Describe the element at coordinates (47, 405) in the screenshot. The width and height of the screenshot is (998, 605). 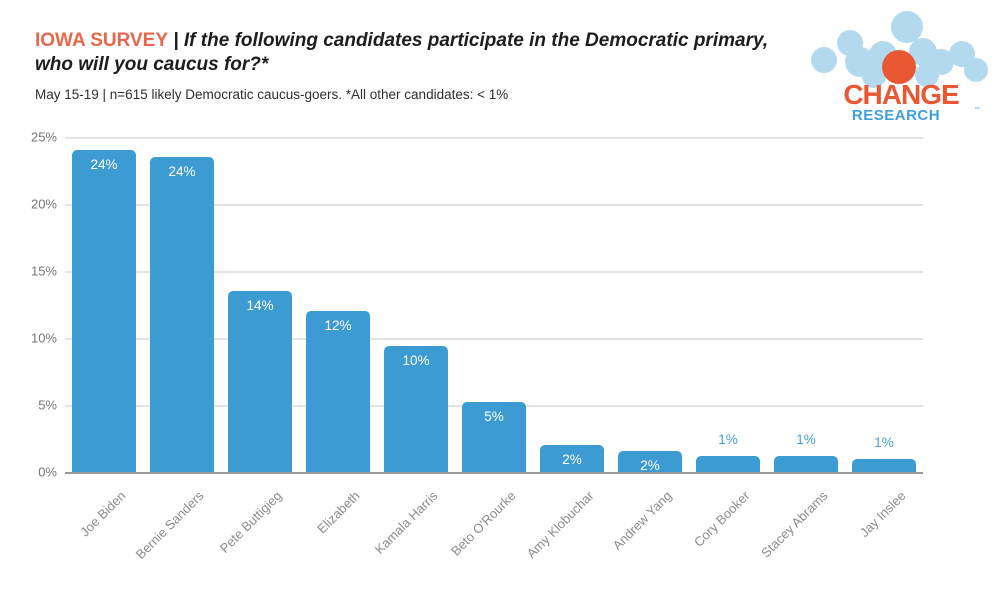
I see `y-tick-label: 5%` at that location.